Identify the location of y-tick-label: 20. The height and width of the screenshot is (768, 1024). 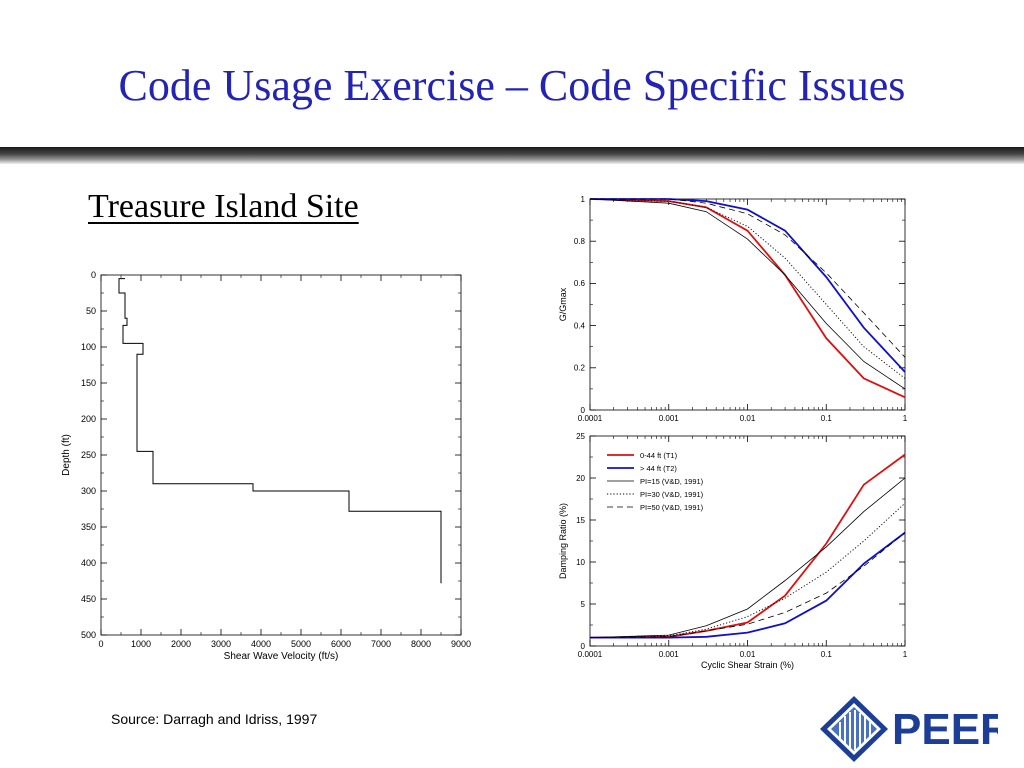
(580, 478).